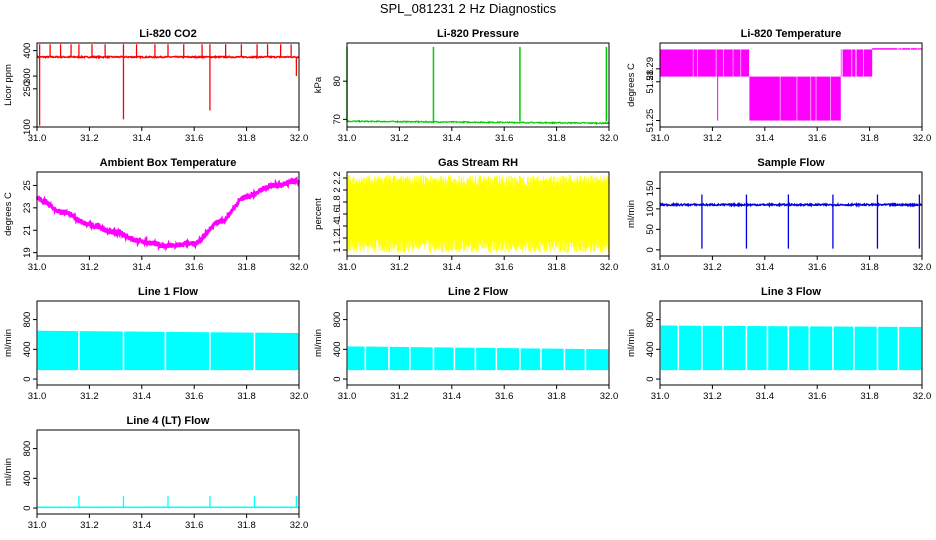  I want to click on y-tick-label: 1, so click(337, 249).